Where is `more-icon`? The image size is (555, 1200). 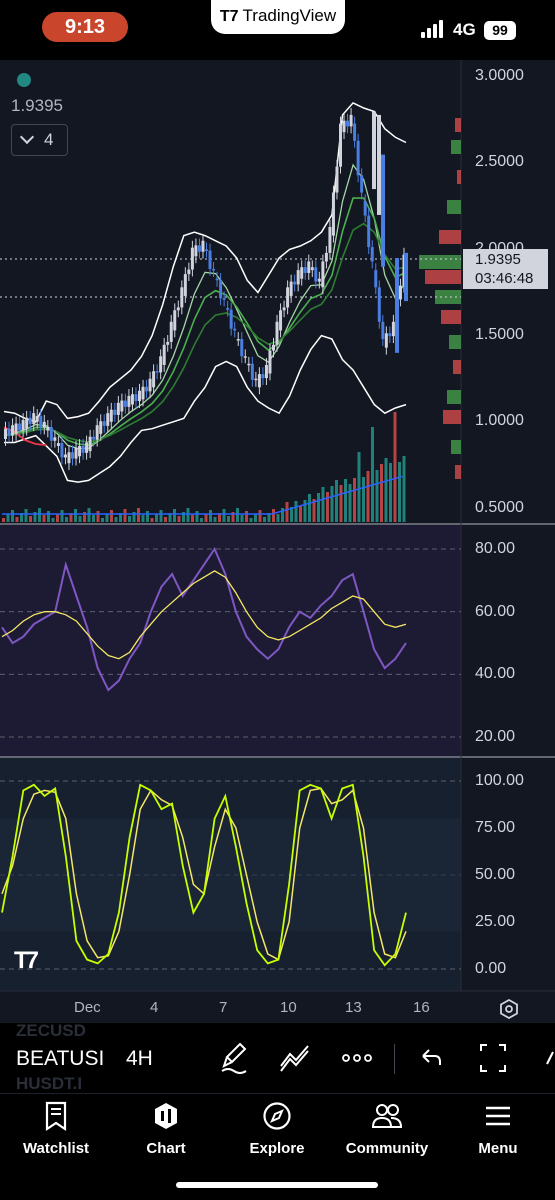
more-icon is located at coordinates (357, 1058).